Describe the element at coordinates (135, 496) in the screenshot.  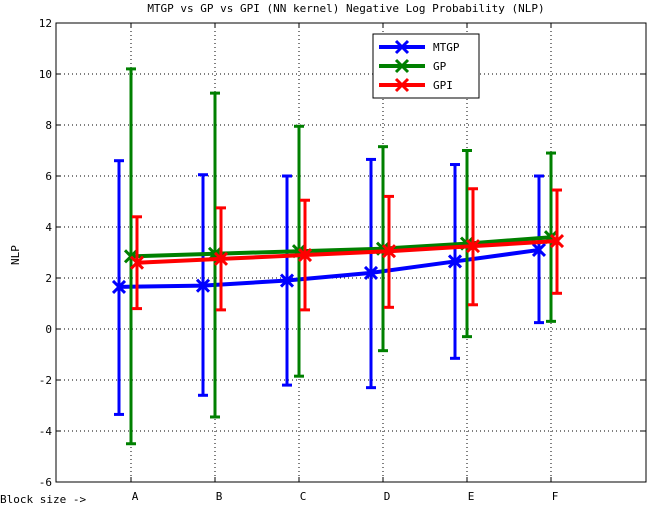
I see `x-tick-label: A` at that location.